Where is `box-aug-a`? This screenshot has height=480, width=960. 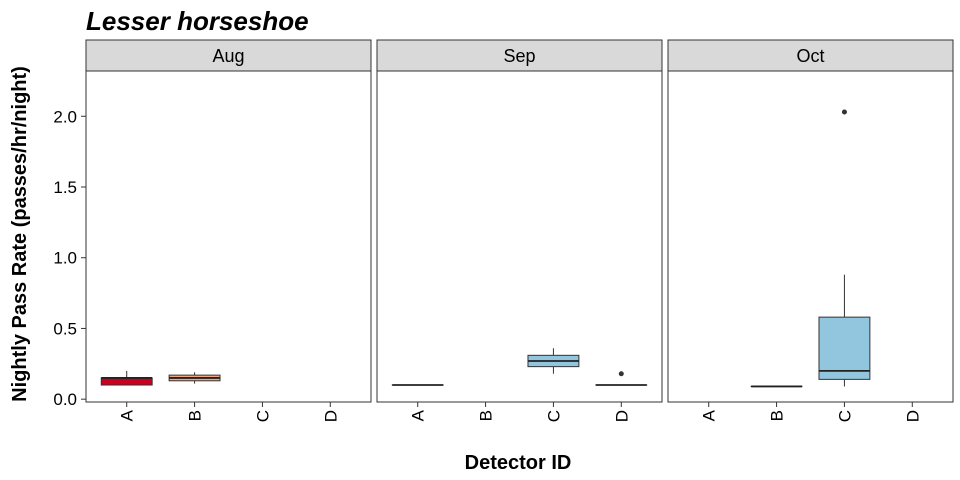 box-aug-a is located at coordinates (126, 378).